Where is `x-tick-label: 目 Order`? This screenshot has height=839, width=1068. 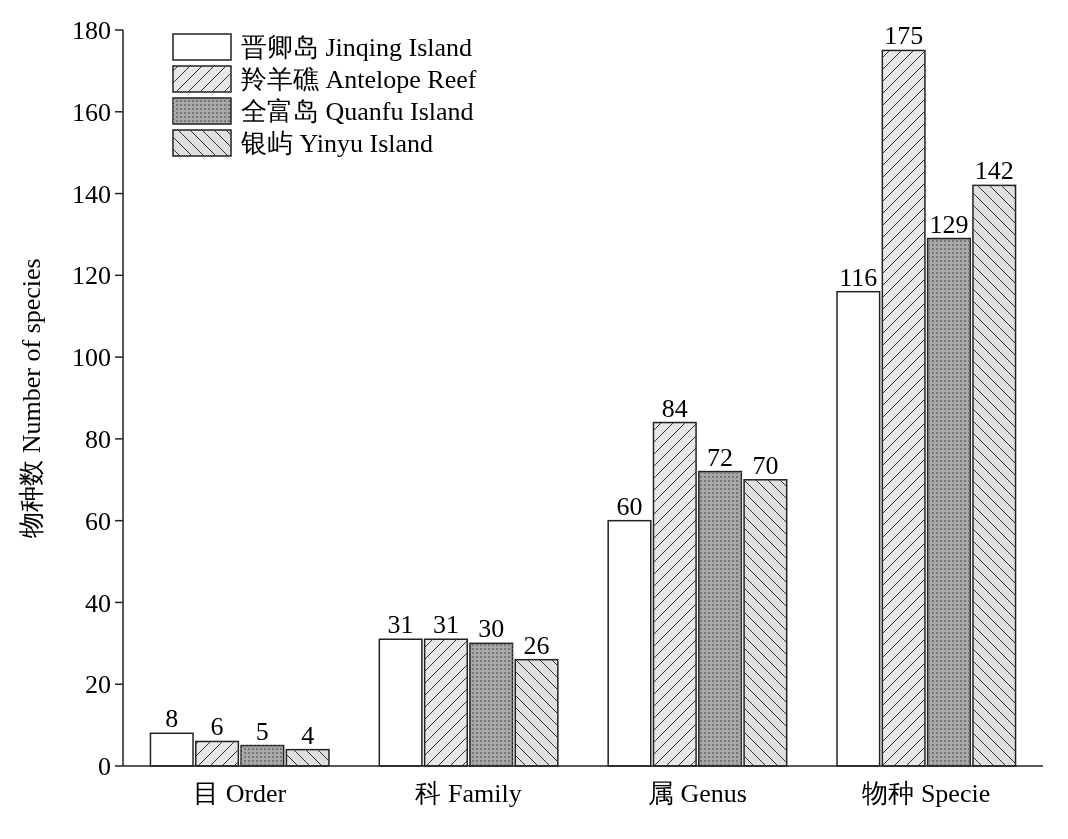
x-tick-label: 目 Order is located at coordinates (240, 793).